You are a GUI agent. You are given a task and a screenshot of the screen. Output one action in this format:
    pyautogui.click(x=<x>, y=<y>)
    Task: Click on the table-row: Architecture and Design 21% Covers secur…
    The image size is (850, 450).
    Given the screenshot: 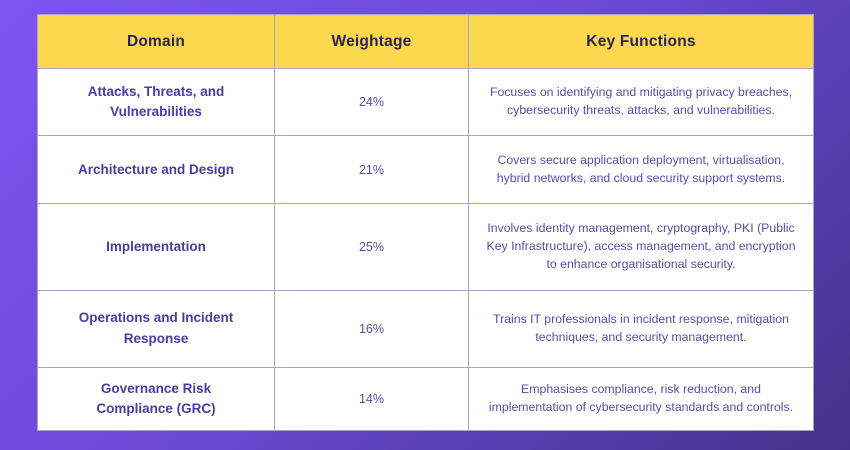 What is the action you would take?
    pyautogui.click(x=425, y=170)
    